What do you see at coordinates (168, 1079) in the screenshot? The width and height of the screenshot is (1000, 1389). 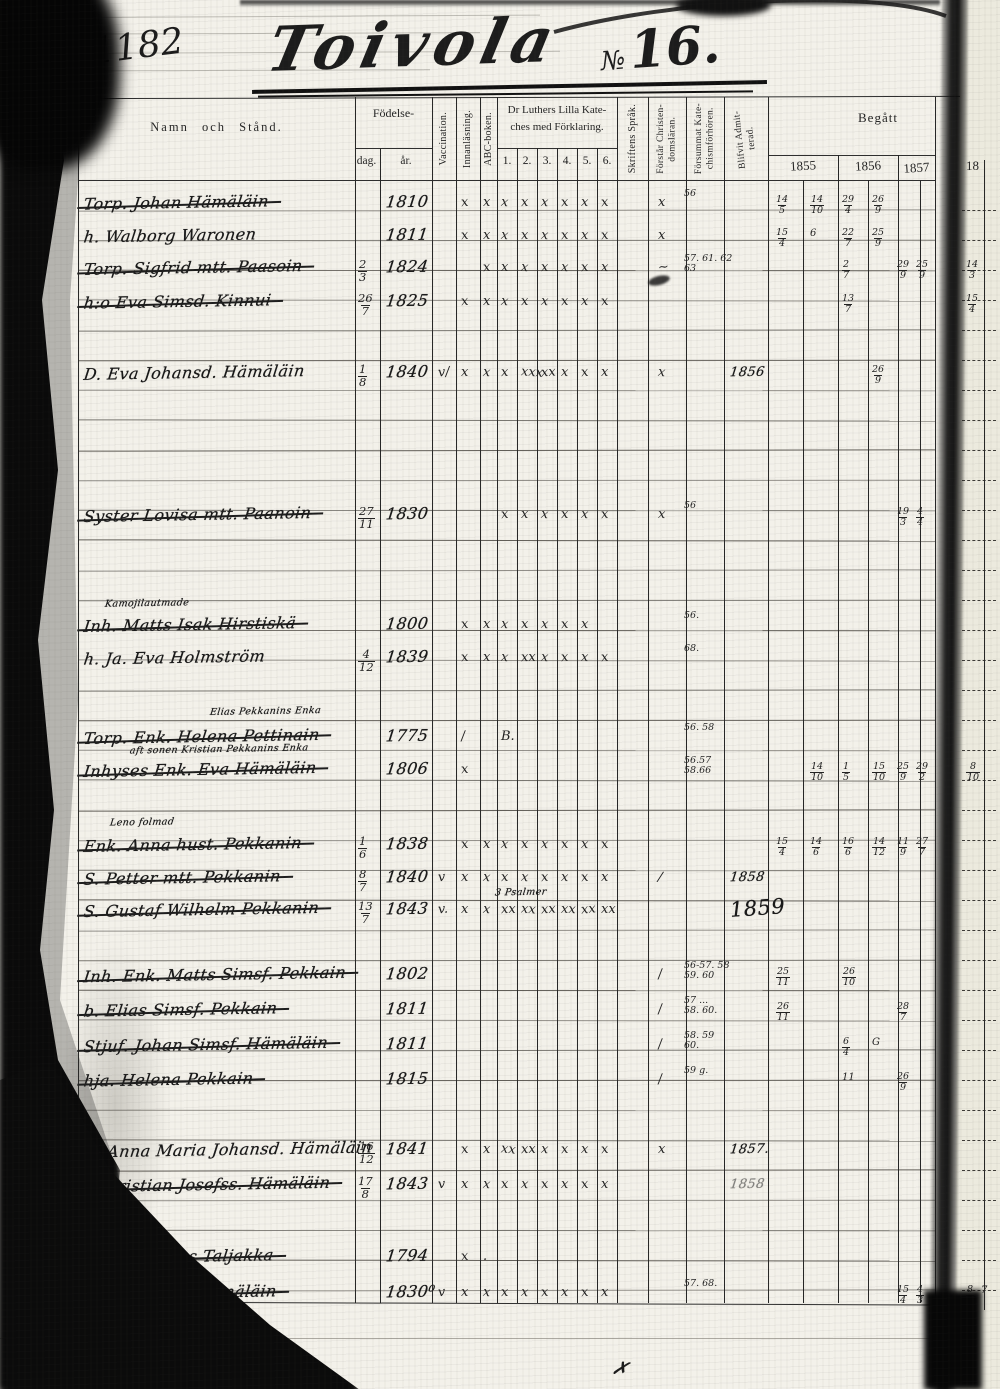 I see `entry-name: hja. Helena Pekkain` at bounding box center [168, 1079].